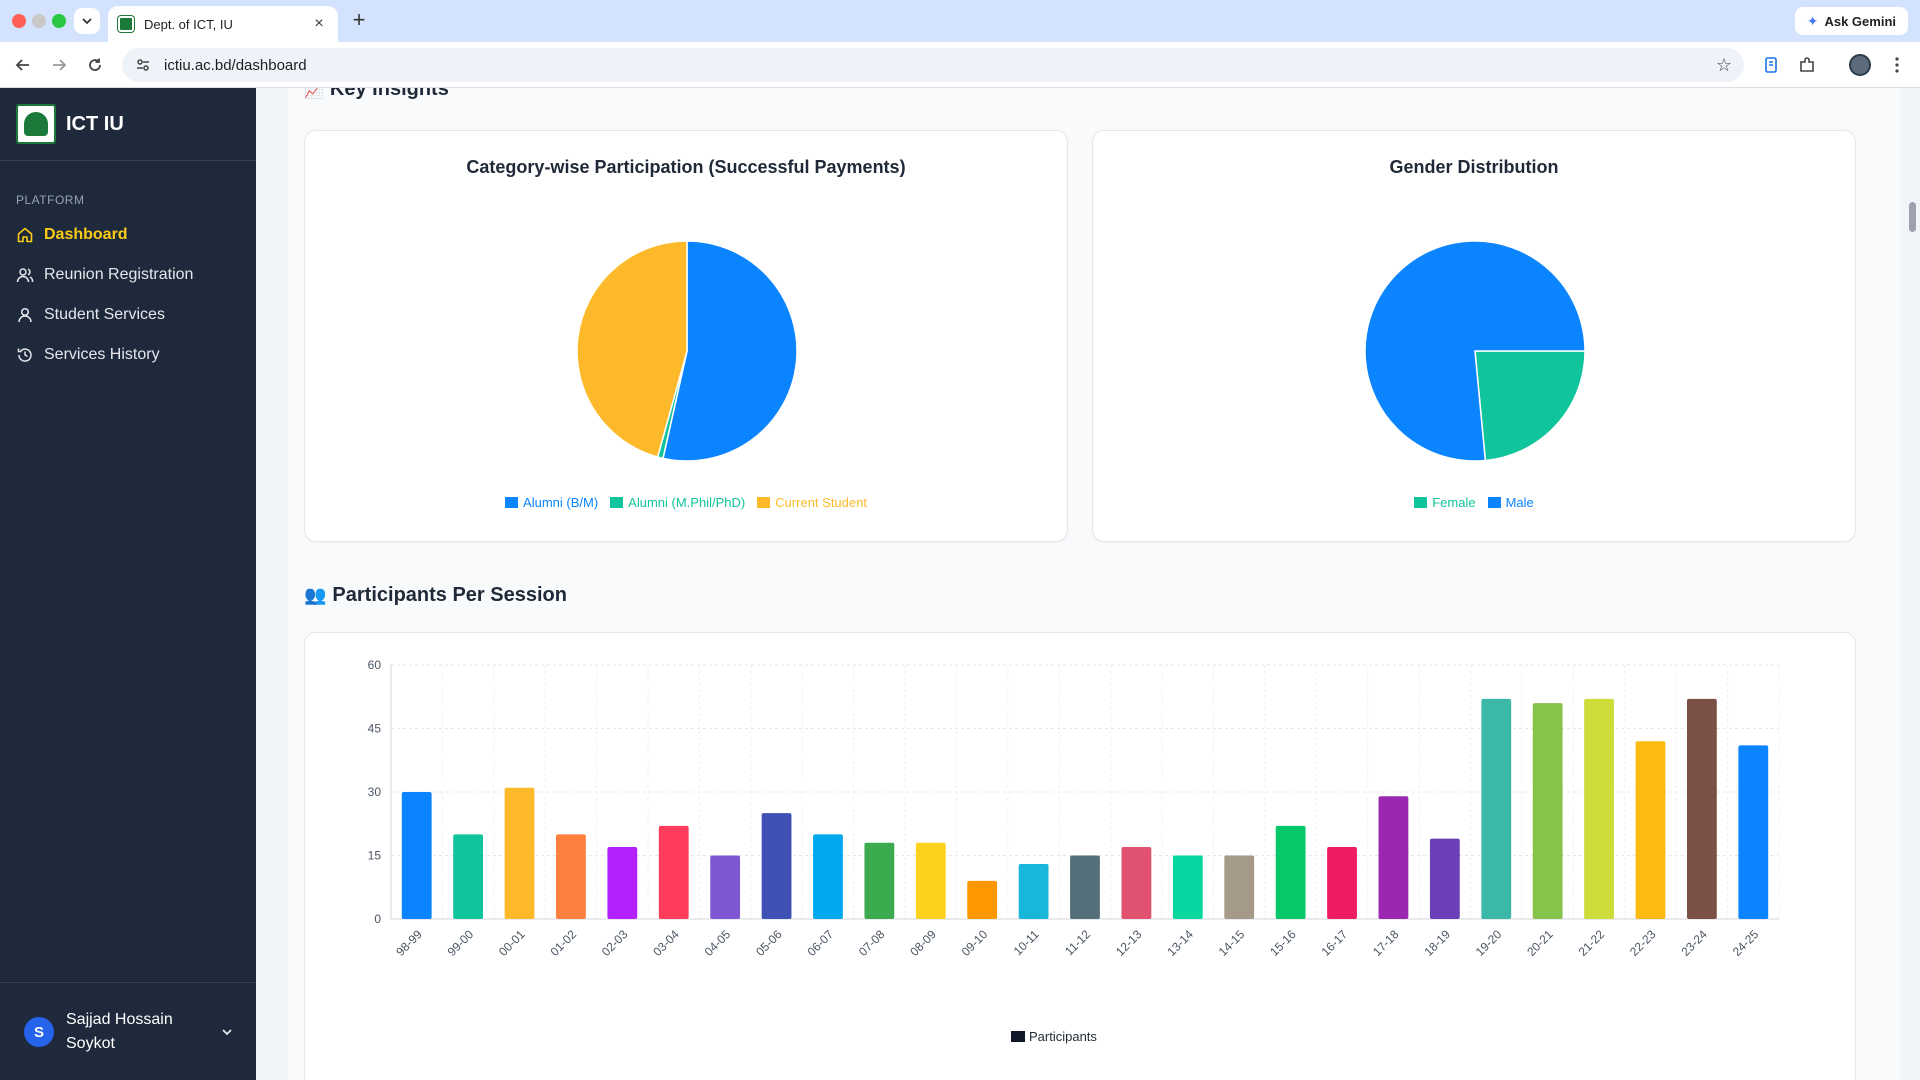  What do you see at coordinates (461, 943) in the screenshot?
I see `x-tick-label: 99-00` at bounding box center [461, 943].